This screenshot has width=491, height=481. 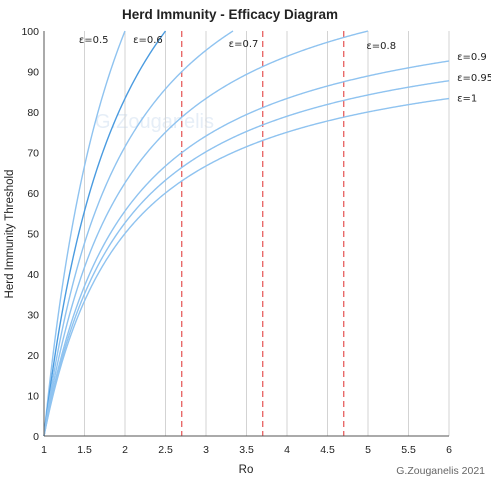 What do you see at coordinates (33, 73) in the screenshot?
I see `y-tick-label-90: 90` at bounding box center [33, 73].